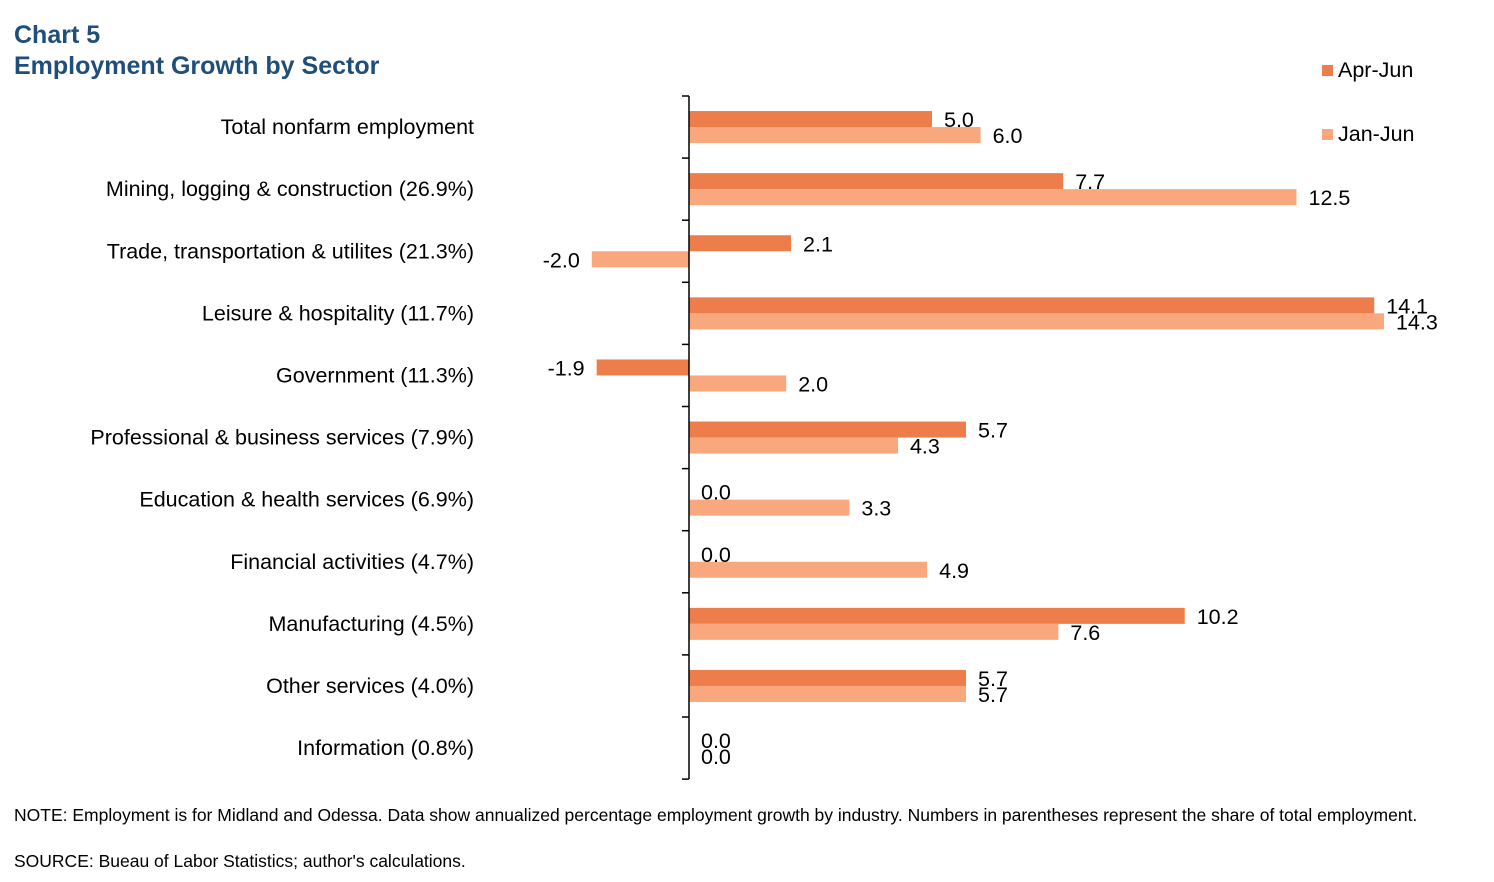 The height and width of the screenshot is (882, 1494). What do you see at coordinates (290, 189) in the screenshot?
I see `category-label: Mining, logging & construction (26.9%)` at bounding box center [290, 189].